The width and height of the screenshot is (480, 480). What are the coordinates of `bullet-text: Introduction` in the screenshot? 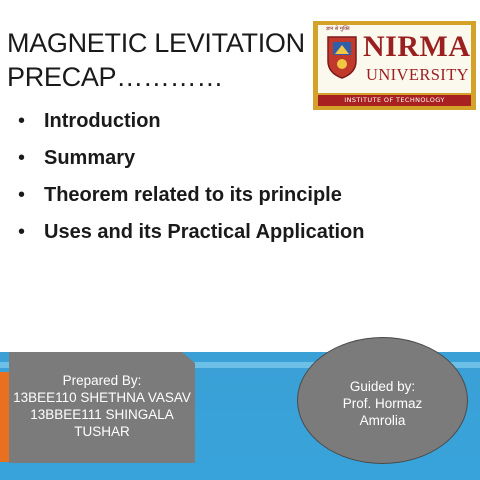 It's located at (102, 121).